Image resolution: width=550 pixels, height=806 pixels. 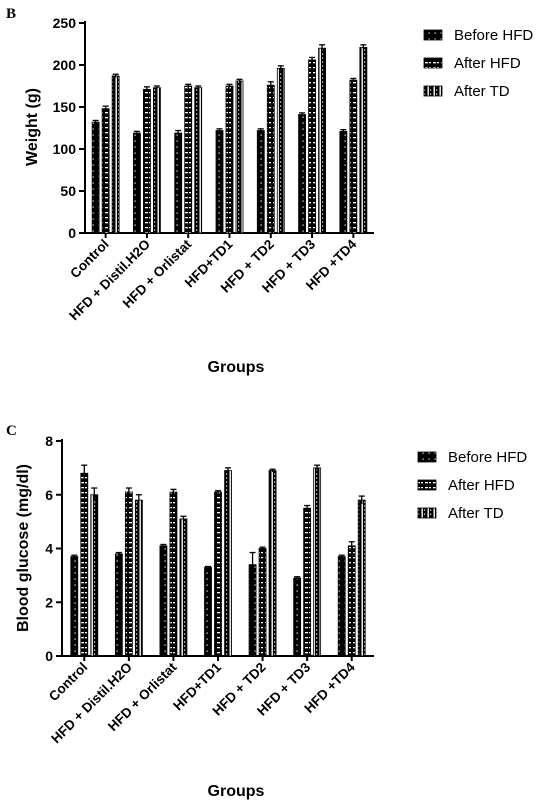 I want to click on panel-letter: B, so click(x=11, y=14).